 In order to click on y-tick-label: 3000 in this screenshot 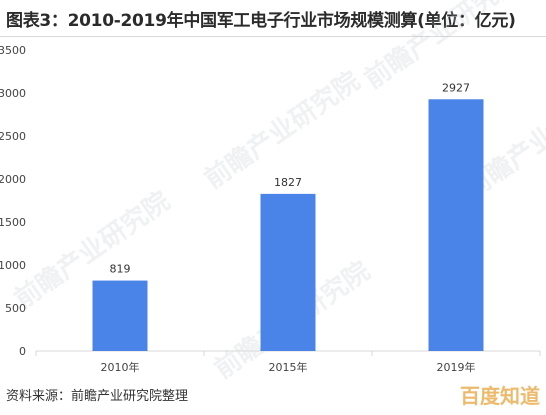, I will do `click(13, 93)`.